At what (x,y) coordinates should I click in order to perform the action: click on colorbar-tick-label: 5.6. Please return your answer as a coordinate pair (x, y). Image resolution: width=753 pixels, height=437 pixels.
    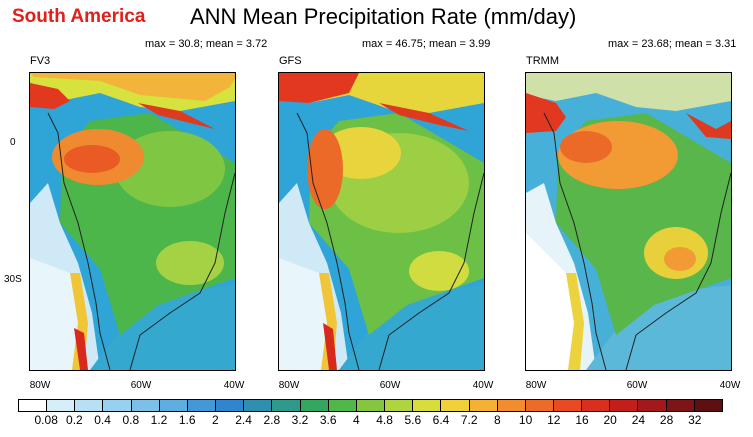
    Looking at the image, I should click on (413, 420).